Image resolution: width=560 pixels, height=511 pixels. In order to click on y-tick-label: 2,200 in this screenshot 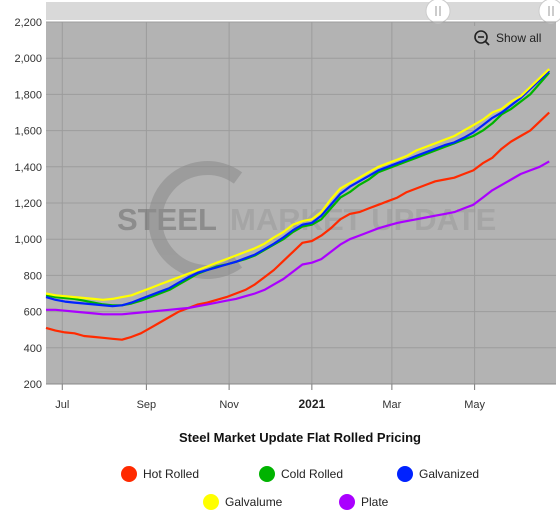, I will do `click(28, 23)`.